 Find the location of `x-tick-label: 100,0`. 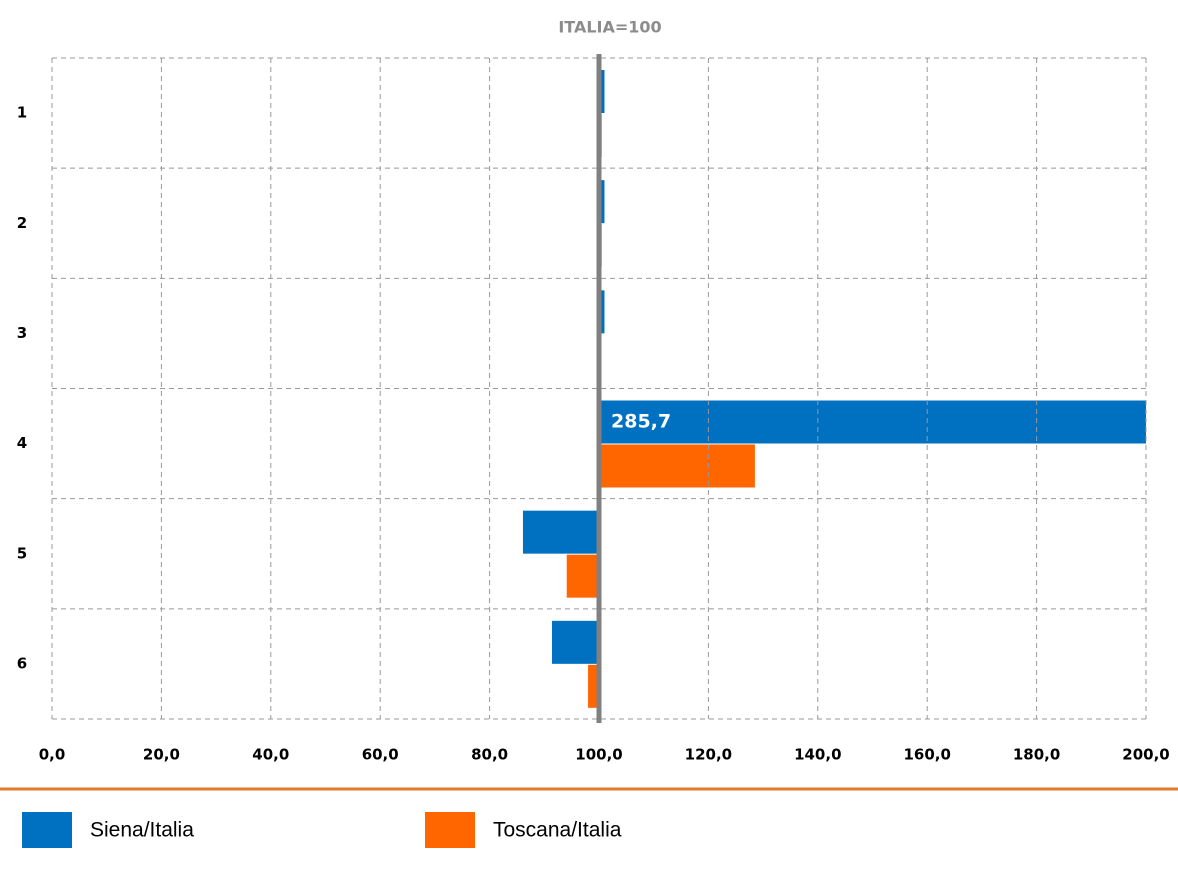

x-tick-label: 100,0 is located at coordinates (598, 755).